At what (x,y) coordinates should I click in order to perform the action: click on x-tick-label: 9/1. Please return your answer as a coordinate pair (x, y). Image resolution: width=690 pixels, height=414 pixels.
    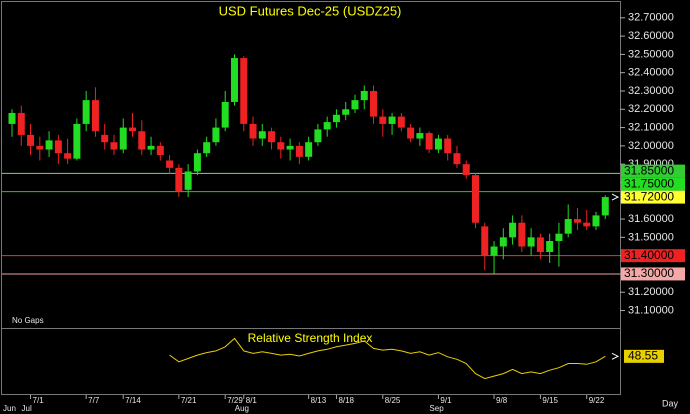
    Looking at the image, I should click on (446, 400).